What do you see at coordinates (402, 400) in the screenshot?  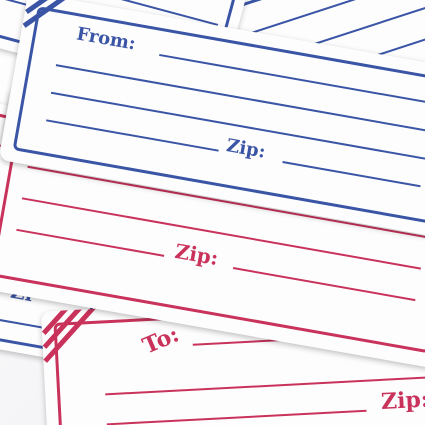 I see `zip-label: Zip:` at bounding box center [402, 400].